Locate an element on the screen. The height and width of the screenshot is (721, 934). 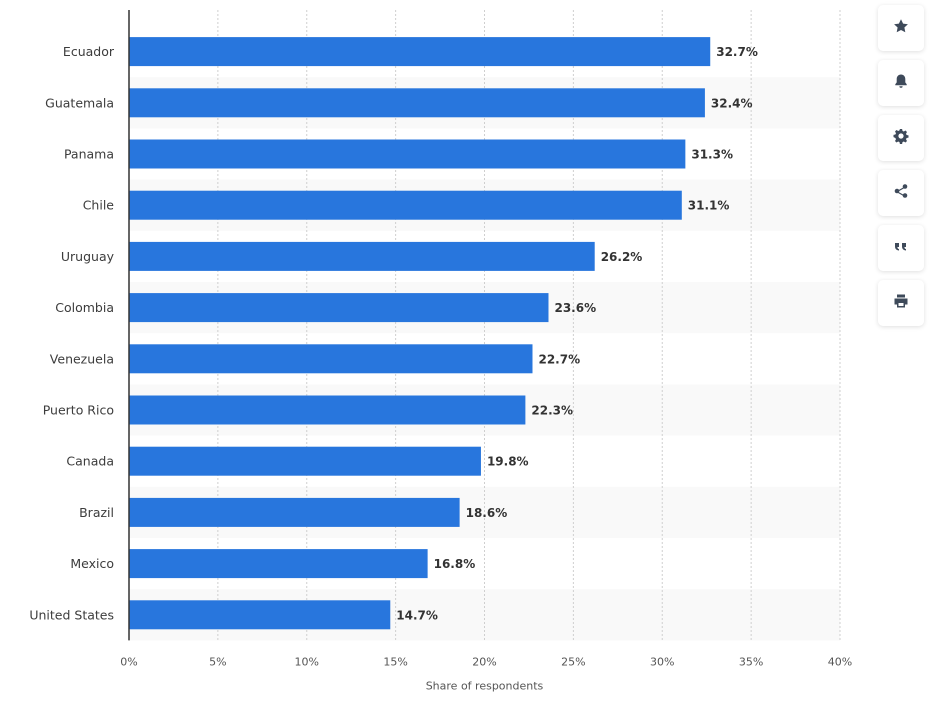
x-tick-label: 15% is located at coordinates (395, 661).